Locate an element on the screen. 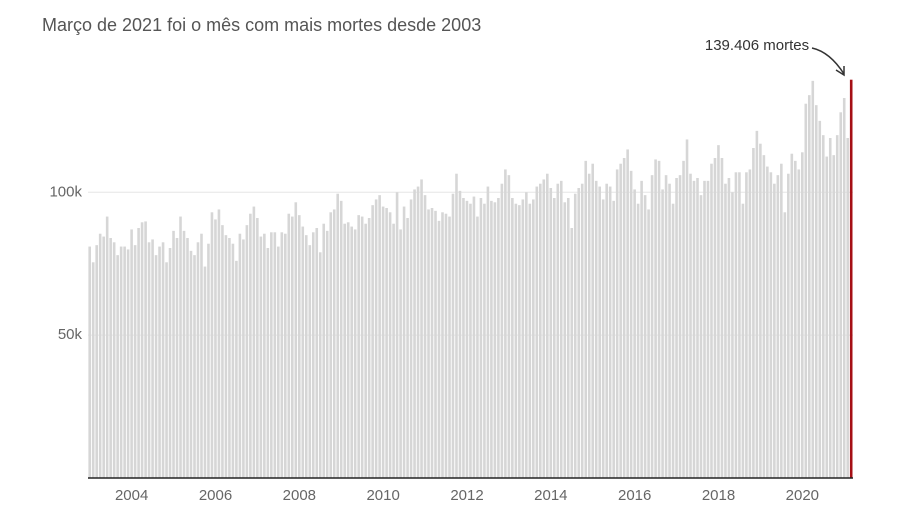  x-tick-label: 2020 is located at coordinates (802, 495).